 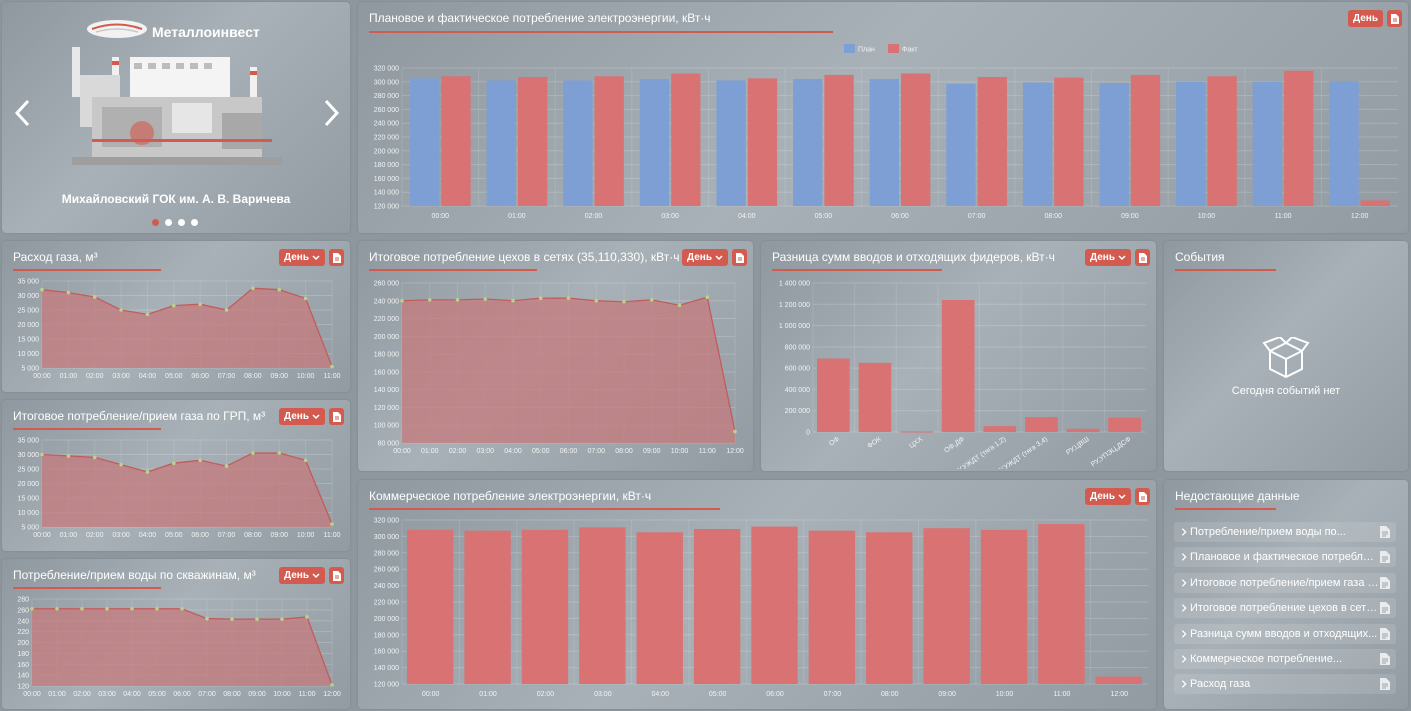 What do you see at coordinates (280, 535) in the screenshot?
I see `x-tick-label: 09:00` at bounding box center [280, 535].